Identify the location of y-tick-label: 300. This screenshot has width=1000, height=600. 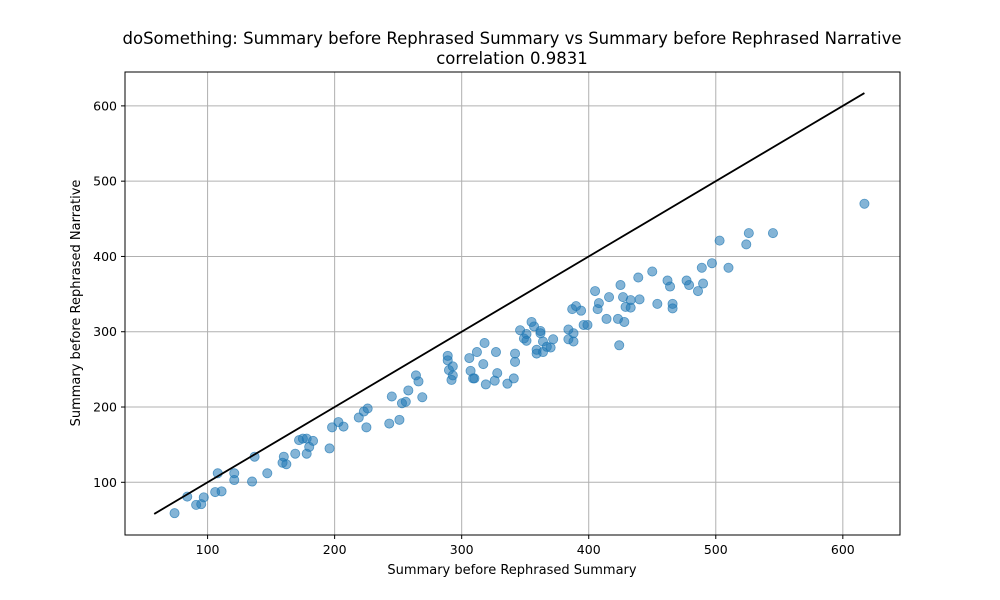
(105, 331).